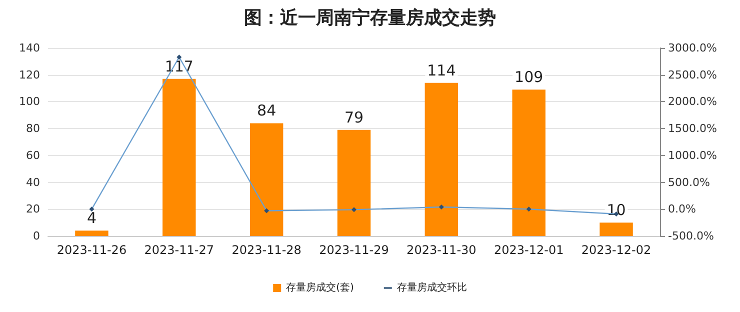 The width and height of the screenshot is (740, 312). I want to click on legend-label: 存量房成交(套), so click(320, 288).